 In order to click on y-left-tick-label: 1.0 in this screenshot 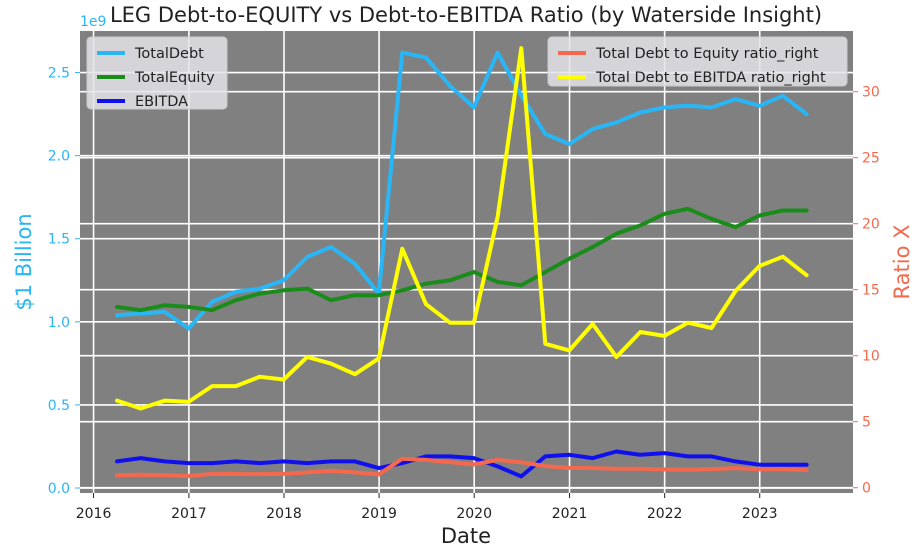, I will do `click(59, 323)`.